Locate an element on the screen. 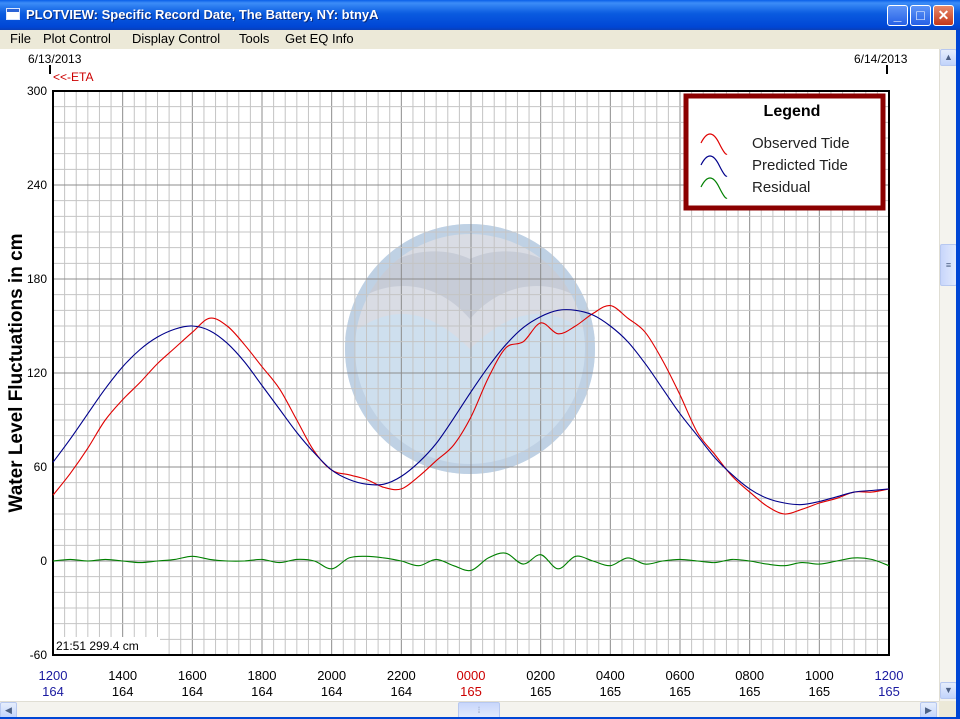 The width and height of the screenshot is (960, 719). maximize-button: □ is located at coordinates (920, 15).